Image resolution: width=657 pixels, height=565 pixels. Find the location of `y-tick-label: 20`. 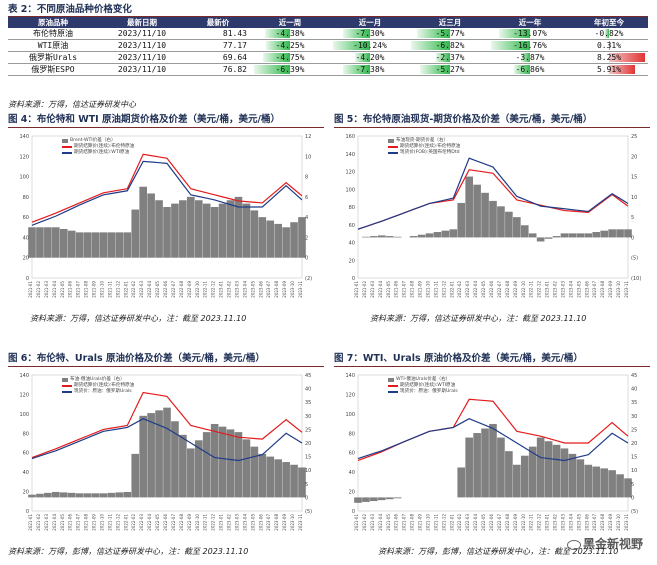

y-tick-label: 20 is located at coordinates (352, 261).